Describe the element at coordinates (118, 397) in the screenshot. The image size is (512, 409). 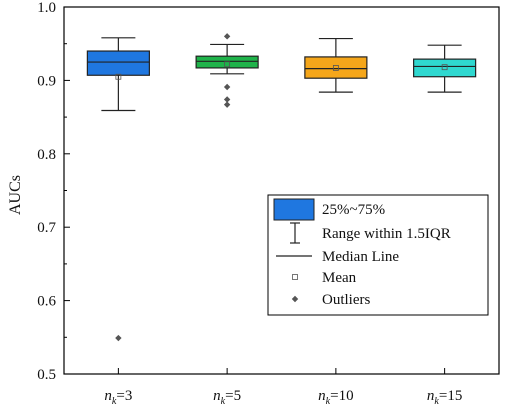
I see `x-tick-label: nk=3` at that location.